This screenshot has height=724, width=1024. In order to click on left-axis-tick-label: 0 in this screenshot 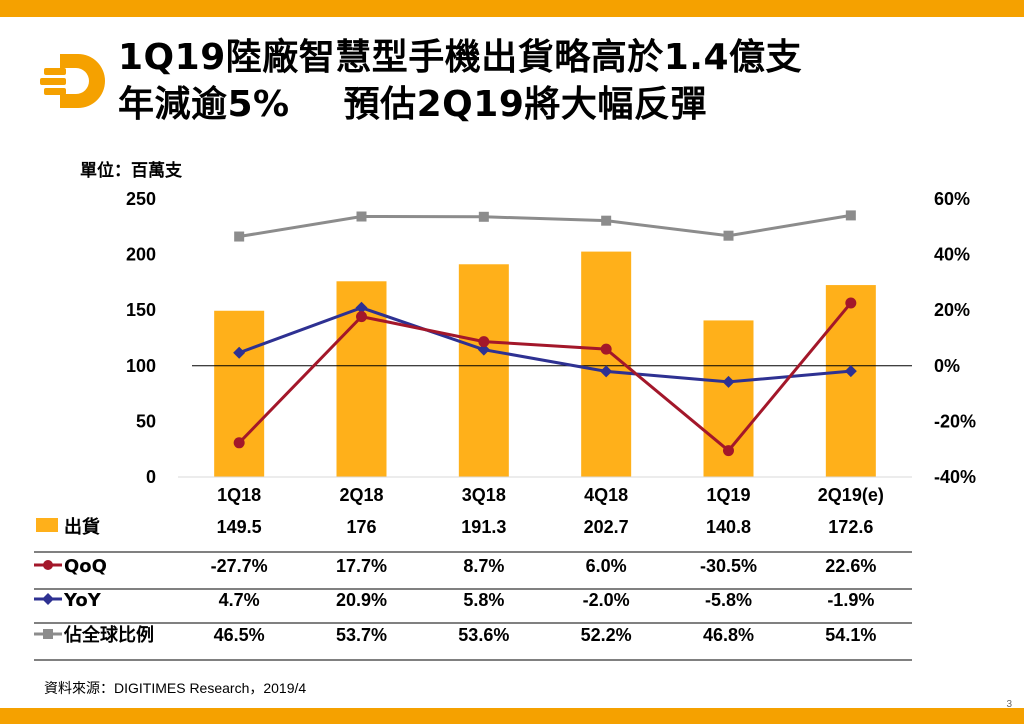, I will do `click(151, 477)`.